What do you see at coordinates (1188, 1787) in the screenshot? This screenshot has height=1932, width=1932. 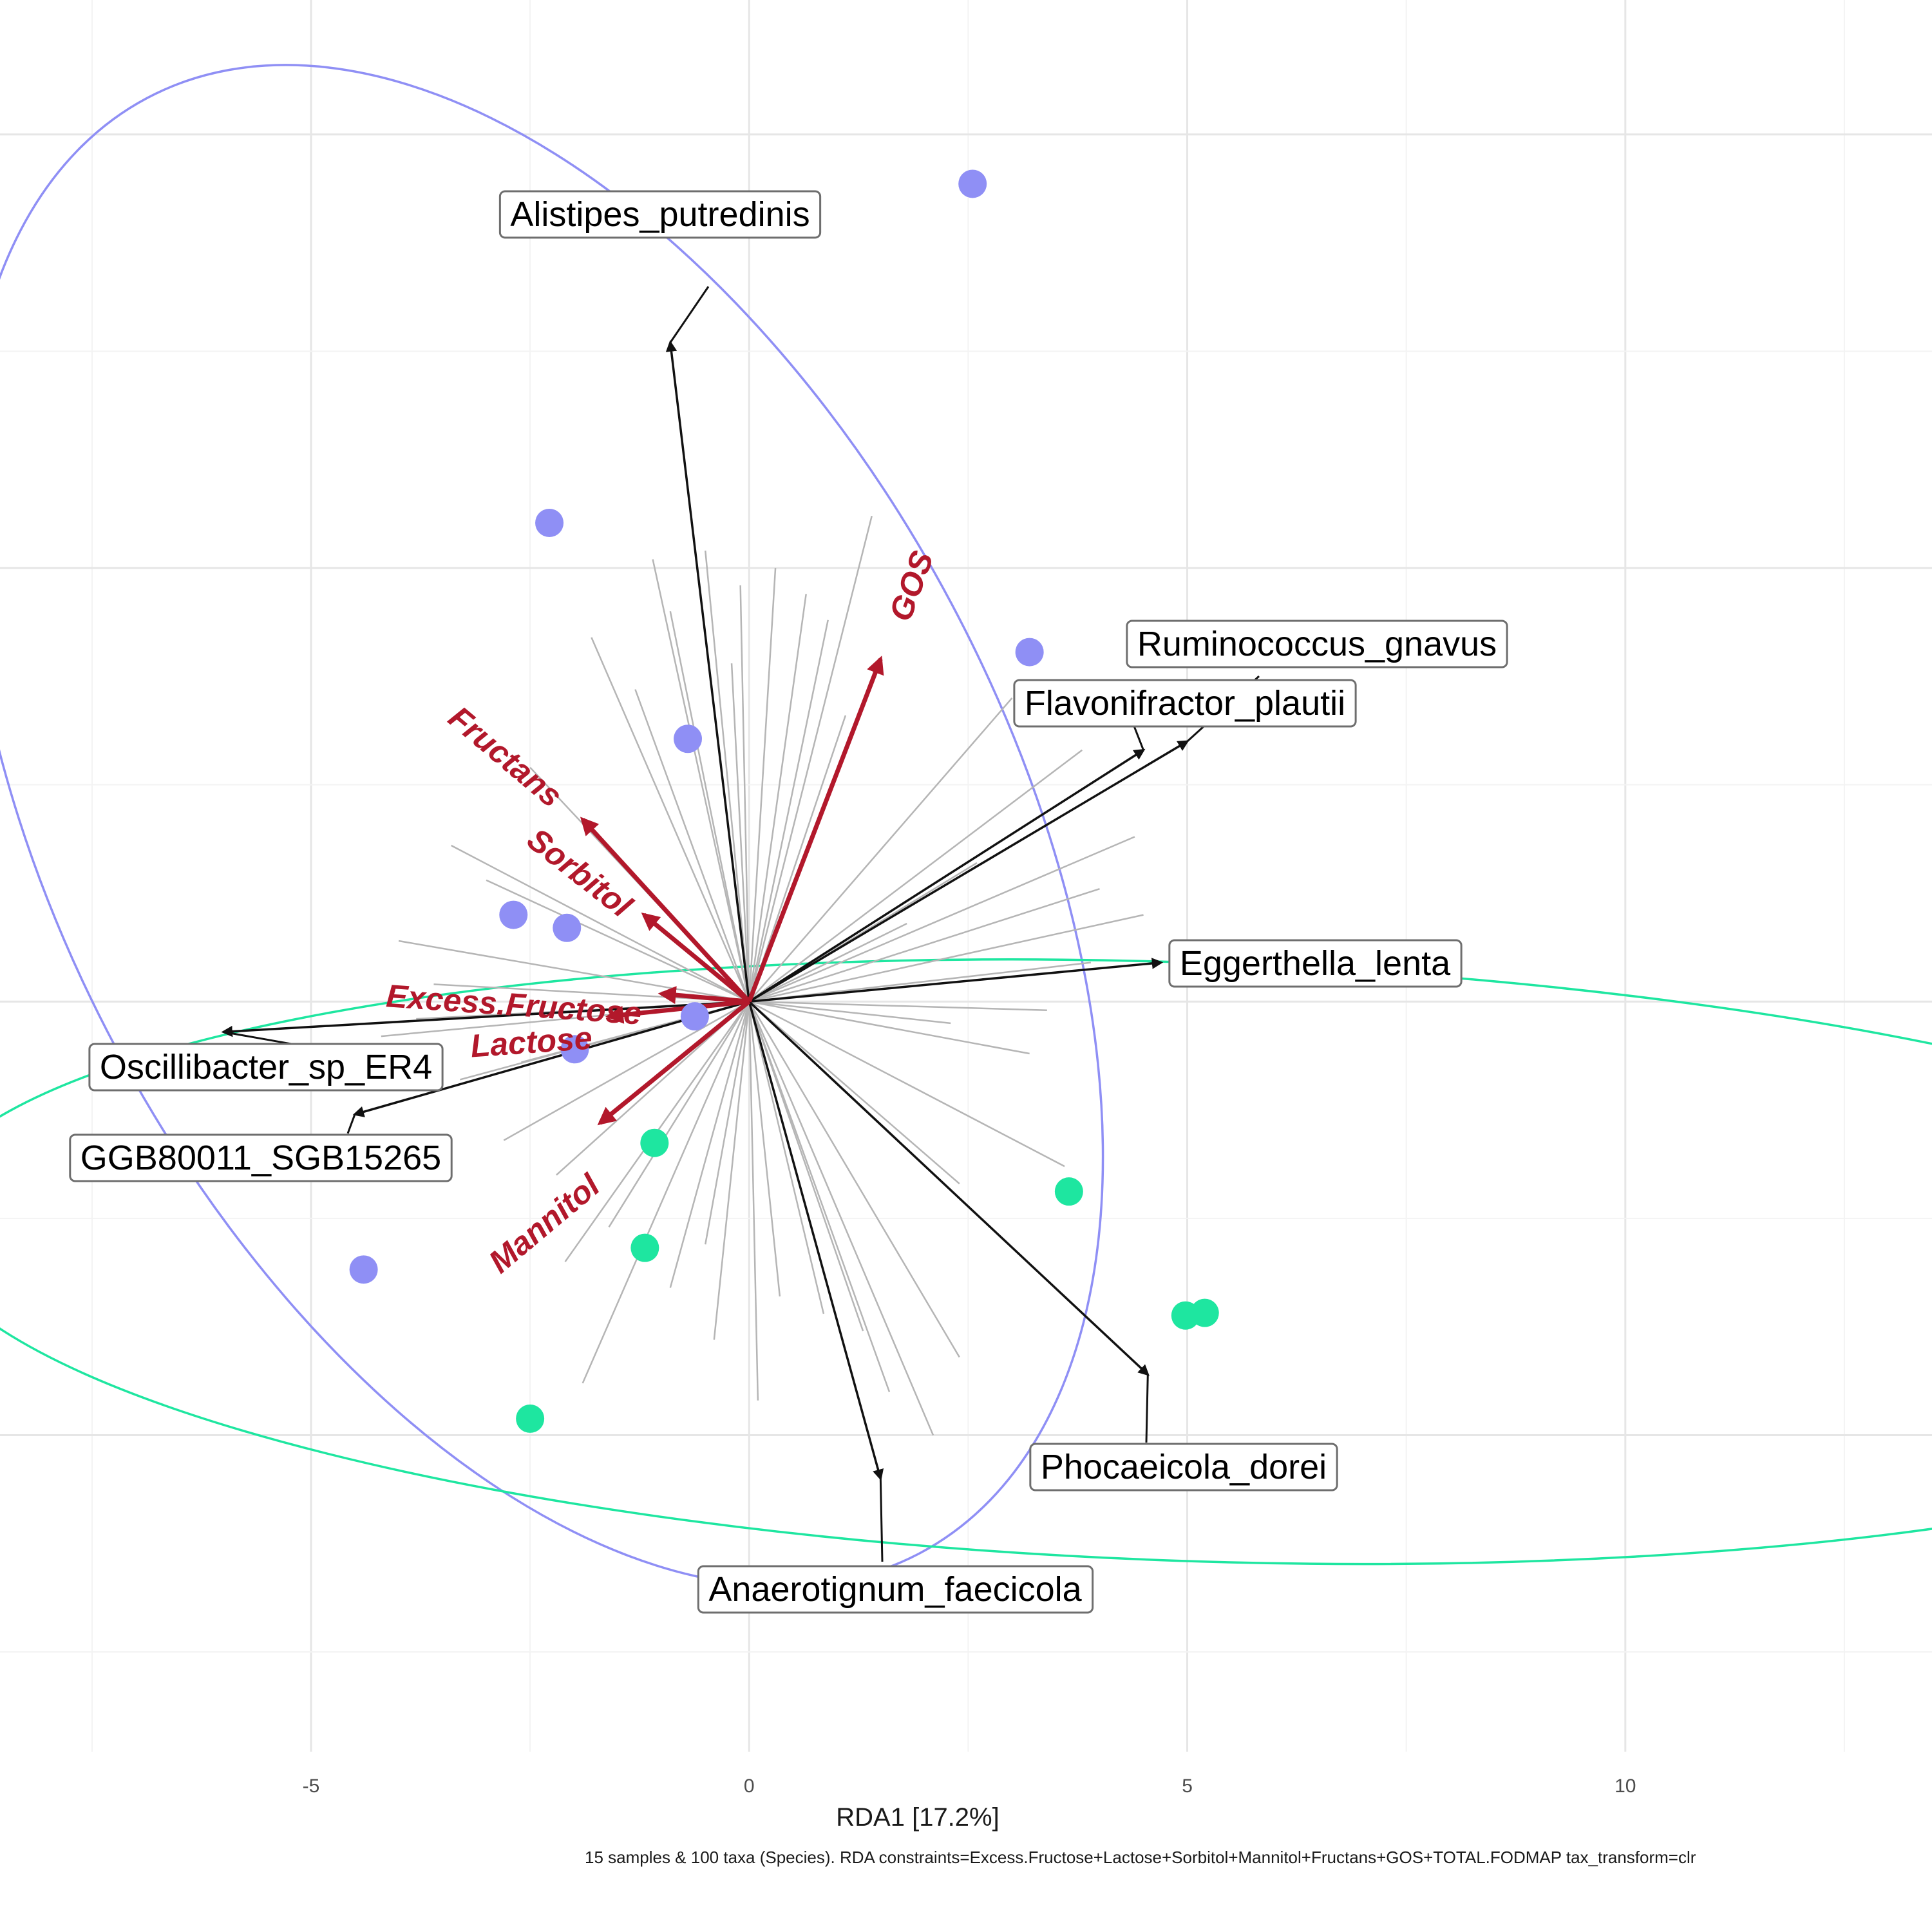 I see `x-tick-label: 5` at bounding box center [1188, 1787].